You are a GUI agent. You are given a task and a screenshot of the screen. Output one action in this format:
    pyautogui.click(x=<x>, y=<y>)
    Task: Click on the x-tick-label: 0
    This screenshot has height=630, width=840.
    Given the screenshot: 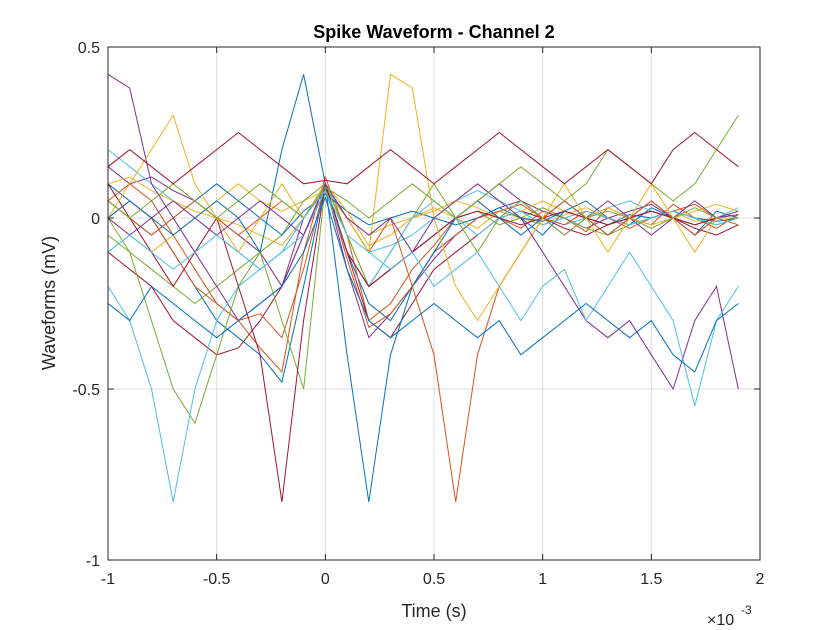 What is the action you would take?
    pyautogui.click(x=325, y=579)
    